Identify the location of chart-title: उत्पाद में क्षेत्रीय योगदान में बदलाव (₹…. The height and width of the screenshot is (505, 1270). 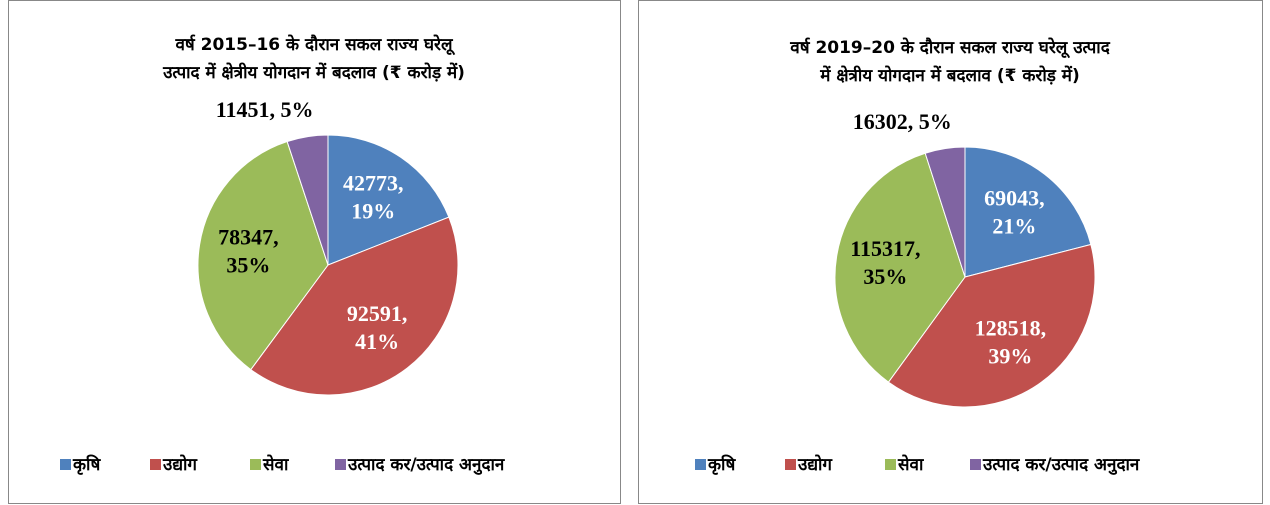
(313, 72).